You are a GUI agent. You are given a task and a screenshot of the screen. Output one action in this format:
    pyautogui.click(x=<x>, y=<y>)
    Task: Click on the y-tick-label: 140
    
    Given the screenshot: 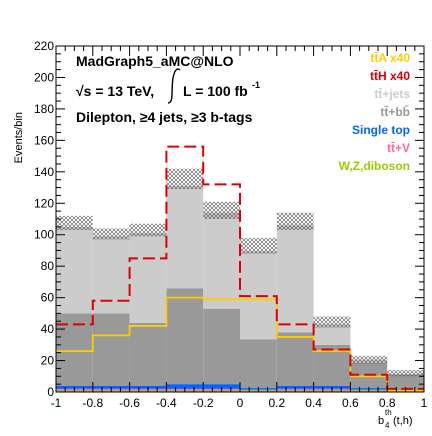 What is the action you would take?
    pyautogui.click(x=44, y=172)
    